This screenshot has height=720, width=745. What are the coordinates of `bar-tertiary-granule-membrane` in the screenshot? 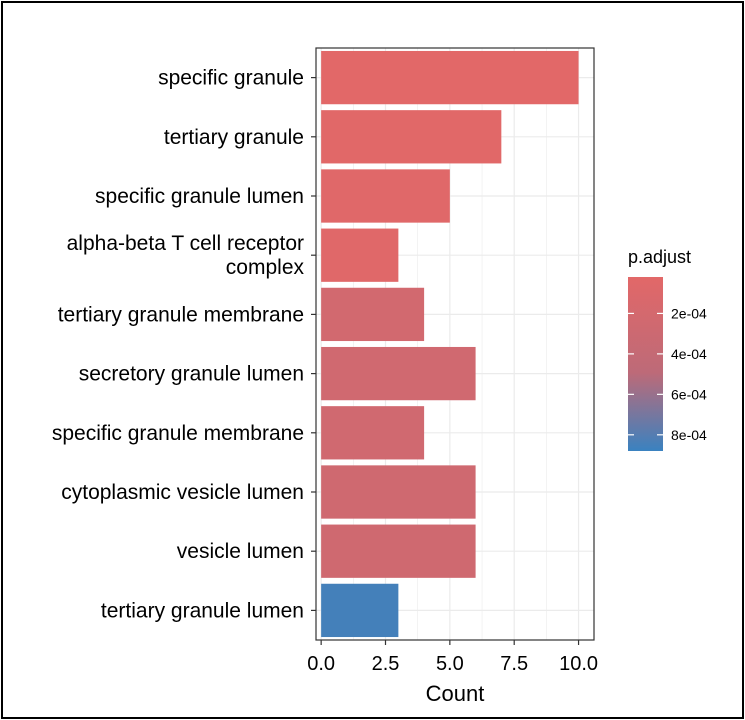 It's located at (373, 314).